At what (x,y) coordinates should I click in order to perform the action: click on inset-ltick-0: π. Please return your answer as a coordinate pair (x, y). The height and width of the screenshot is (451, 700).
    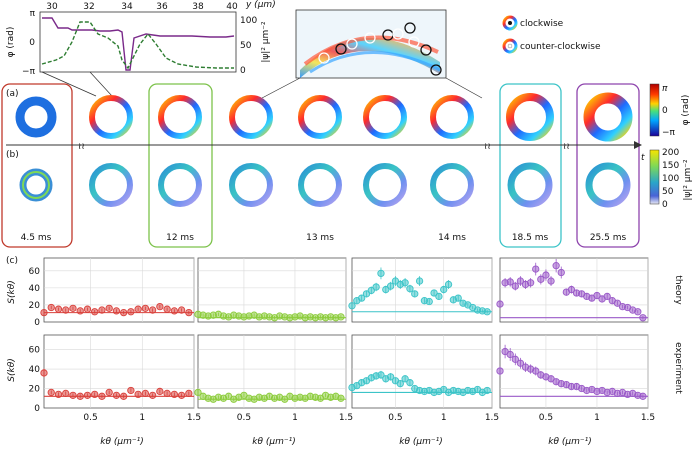
    Looking at the image, I should click on (33, 14).